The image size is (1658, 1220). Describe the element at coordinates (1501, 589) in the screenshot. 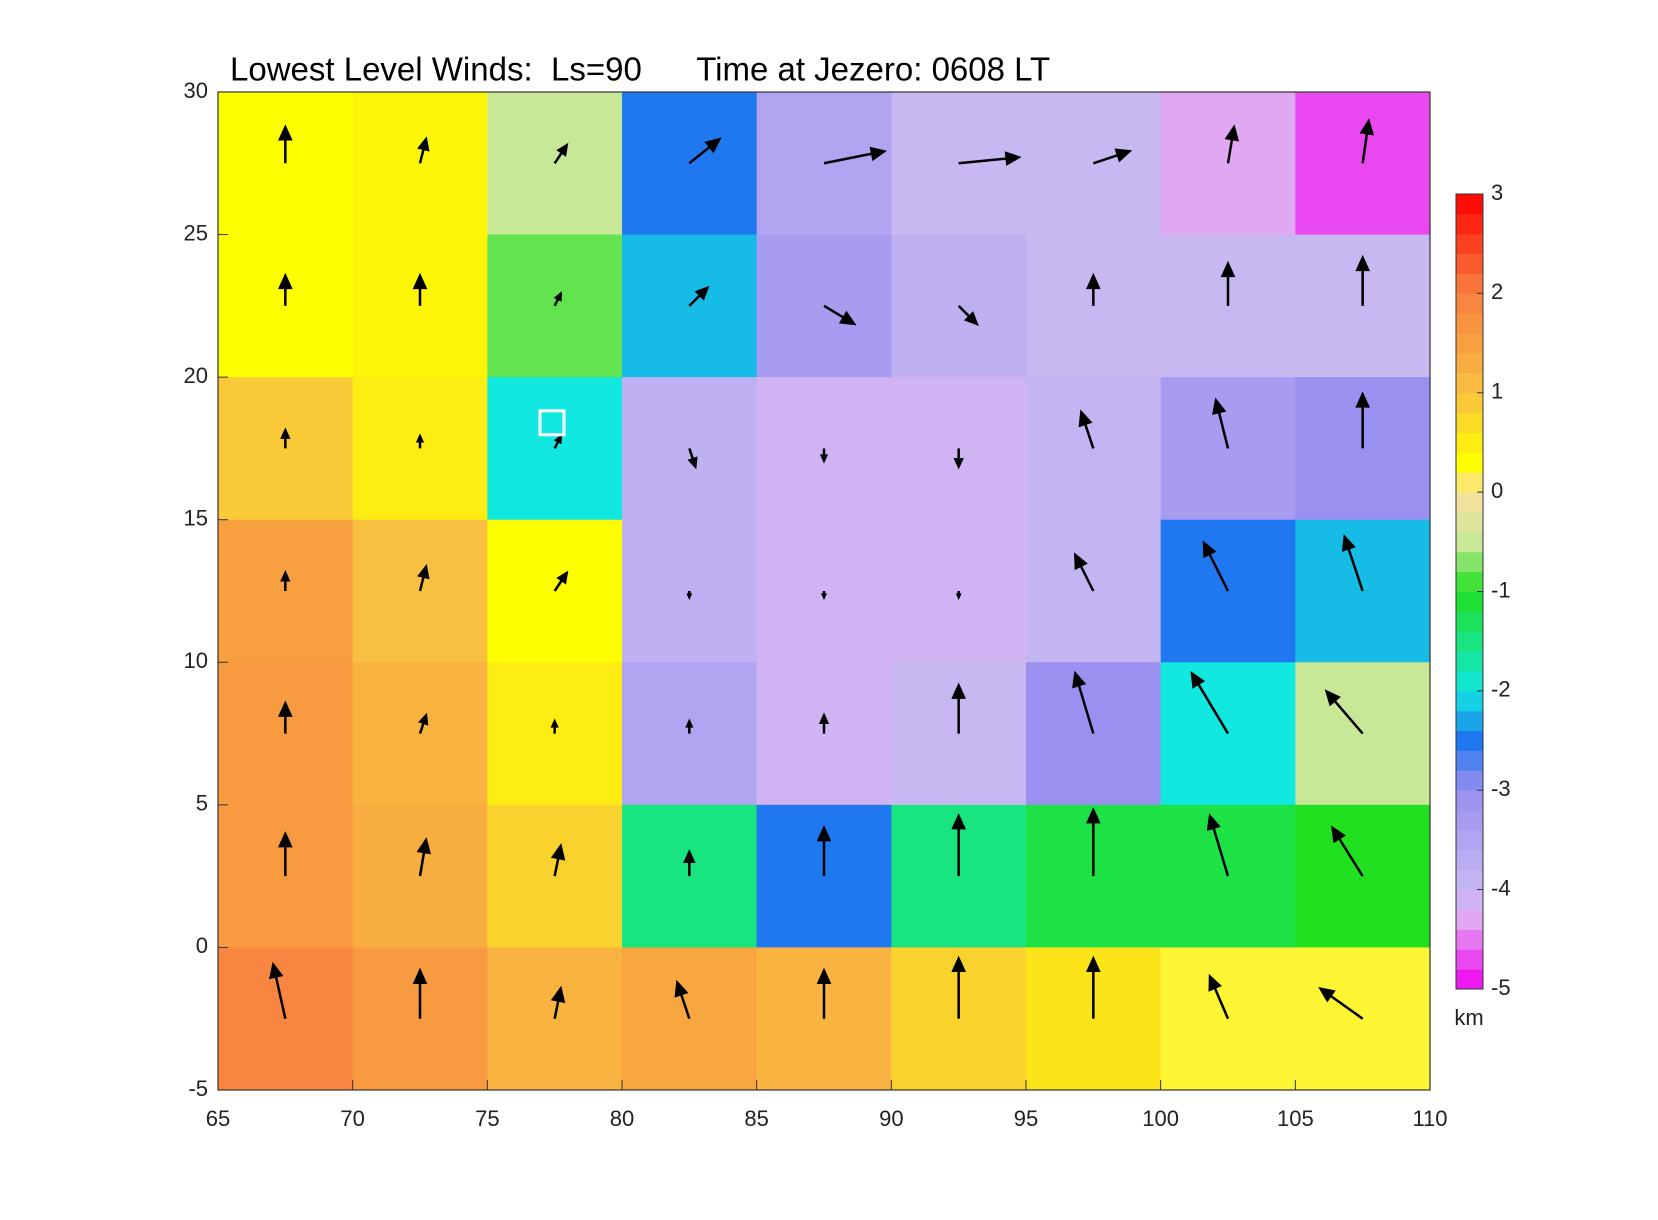

I see `colorbar-tick-label: -1` at that location.